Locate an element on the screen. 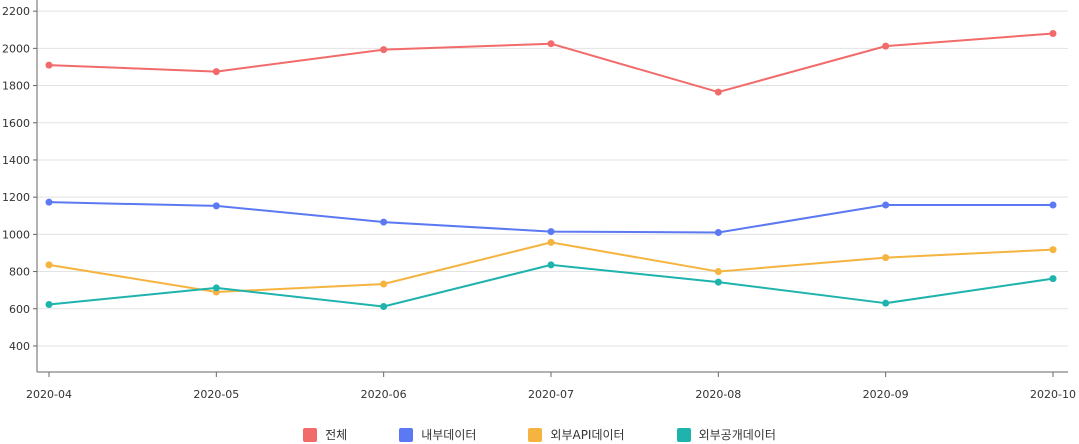 The height and width of the screenshot is (444, 1079). y-axis: 400 600 800 1000 1200 1400 1600 1800 2000 2200 is located at coordinates (20, 186).